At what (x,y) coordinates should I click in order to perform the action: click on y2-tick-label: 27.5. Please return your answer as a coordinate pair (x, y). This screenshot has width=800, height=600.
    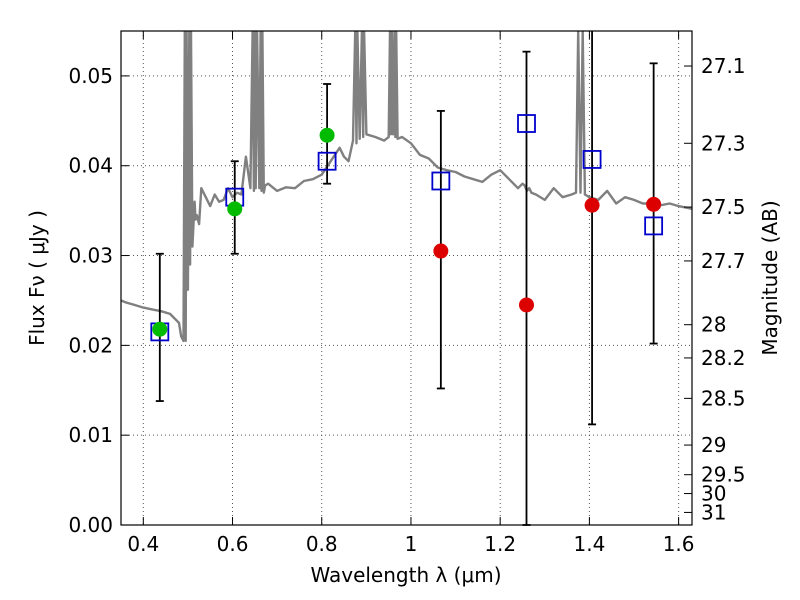
    Looking at the image, I should click on (723, 207).